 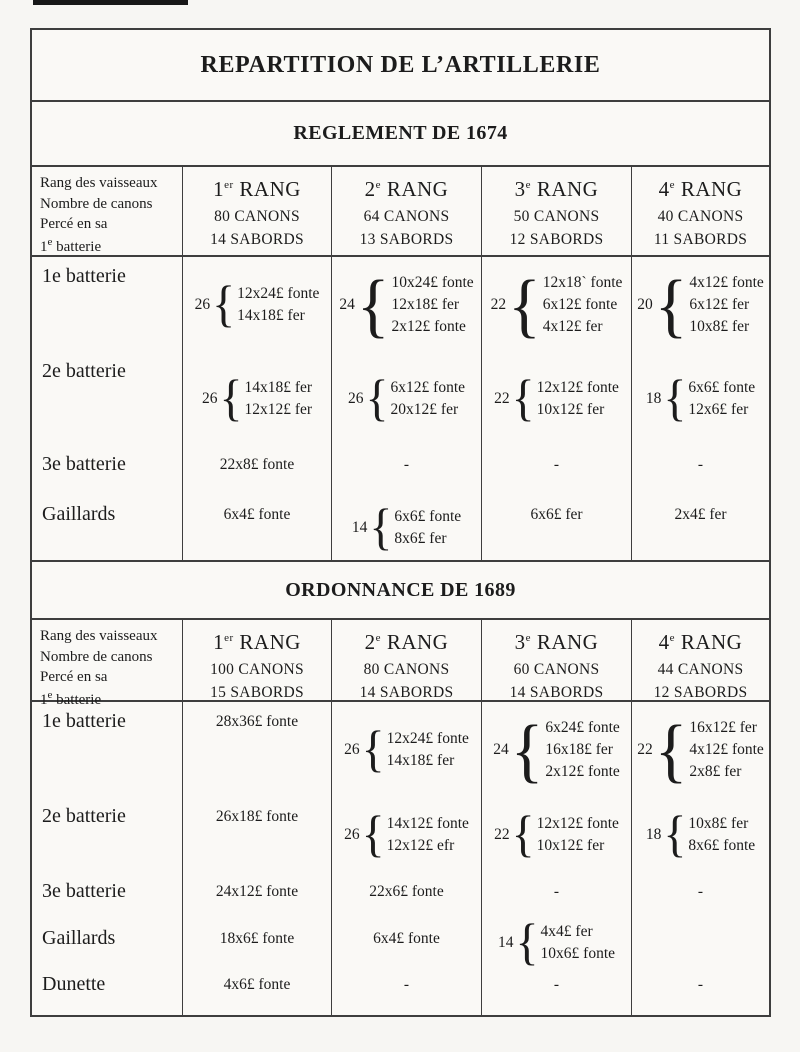 What do you see at coordinates (406, 938) in the screenshot?
I see `cell-value: 6x4£ fonte` at bounding box center [406, 938].